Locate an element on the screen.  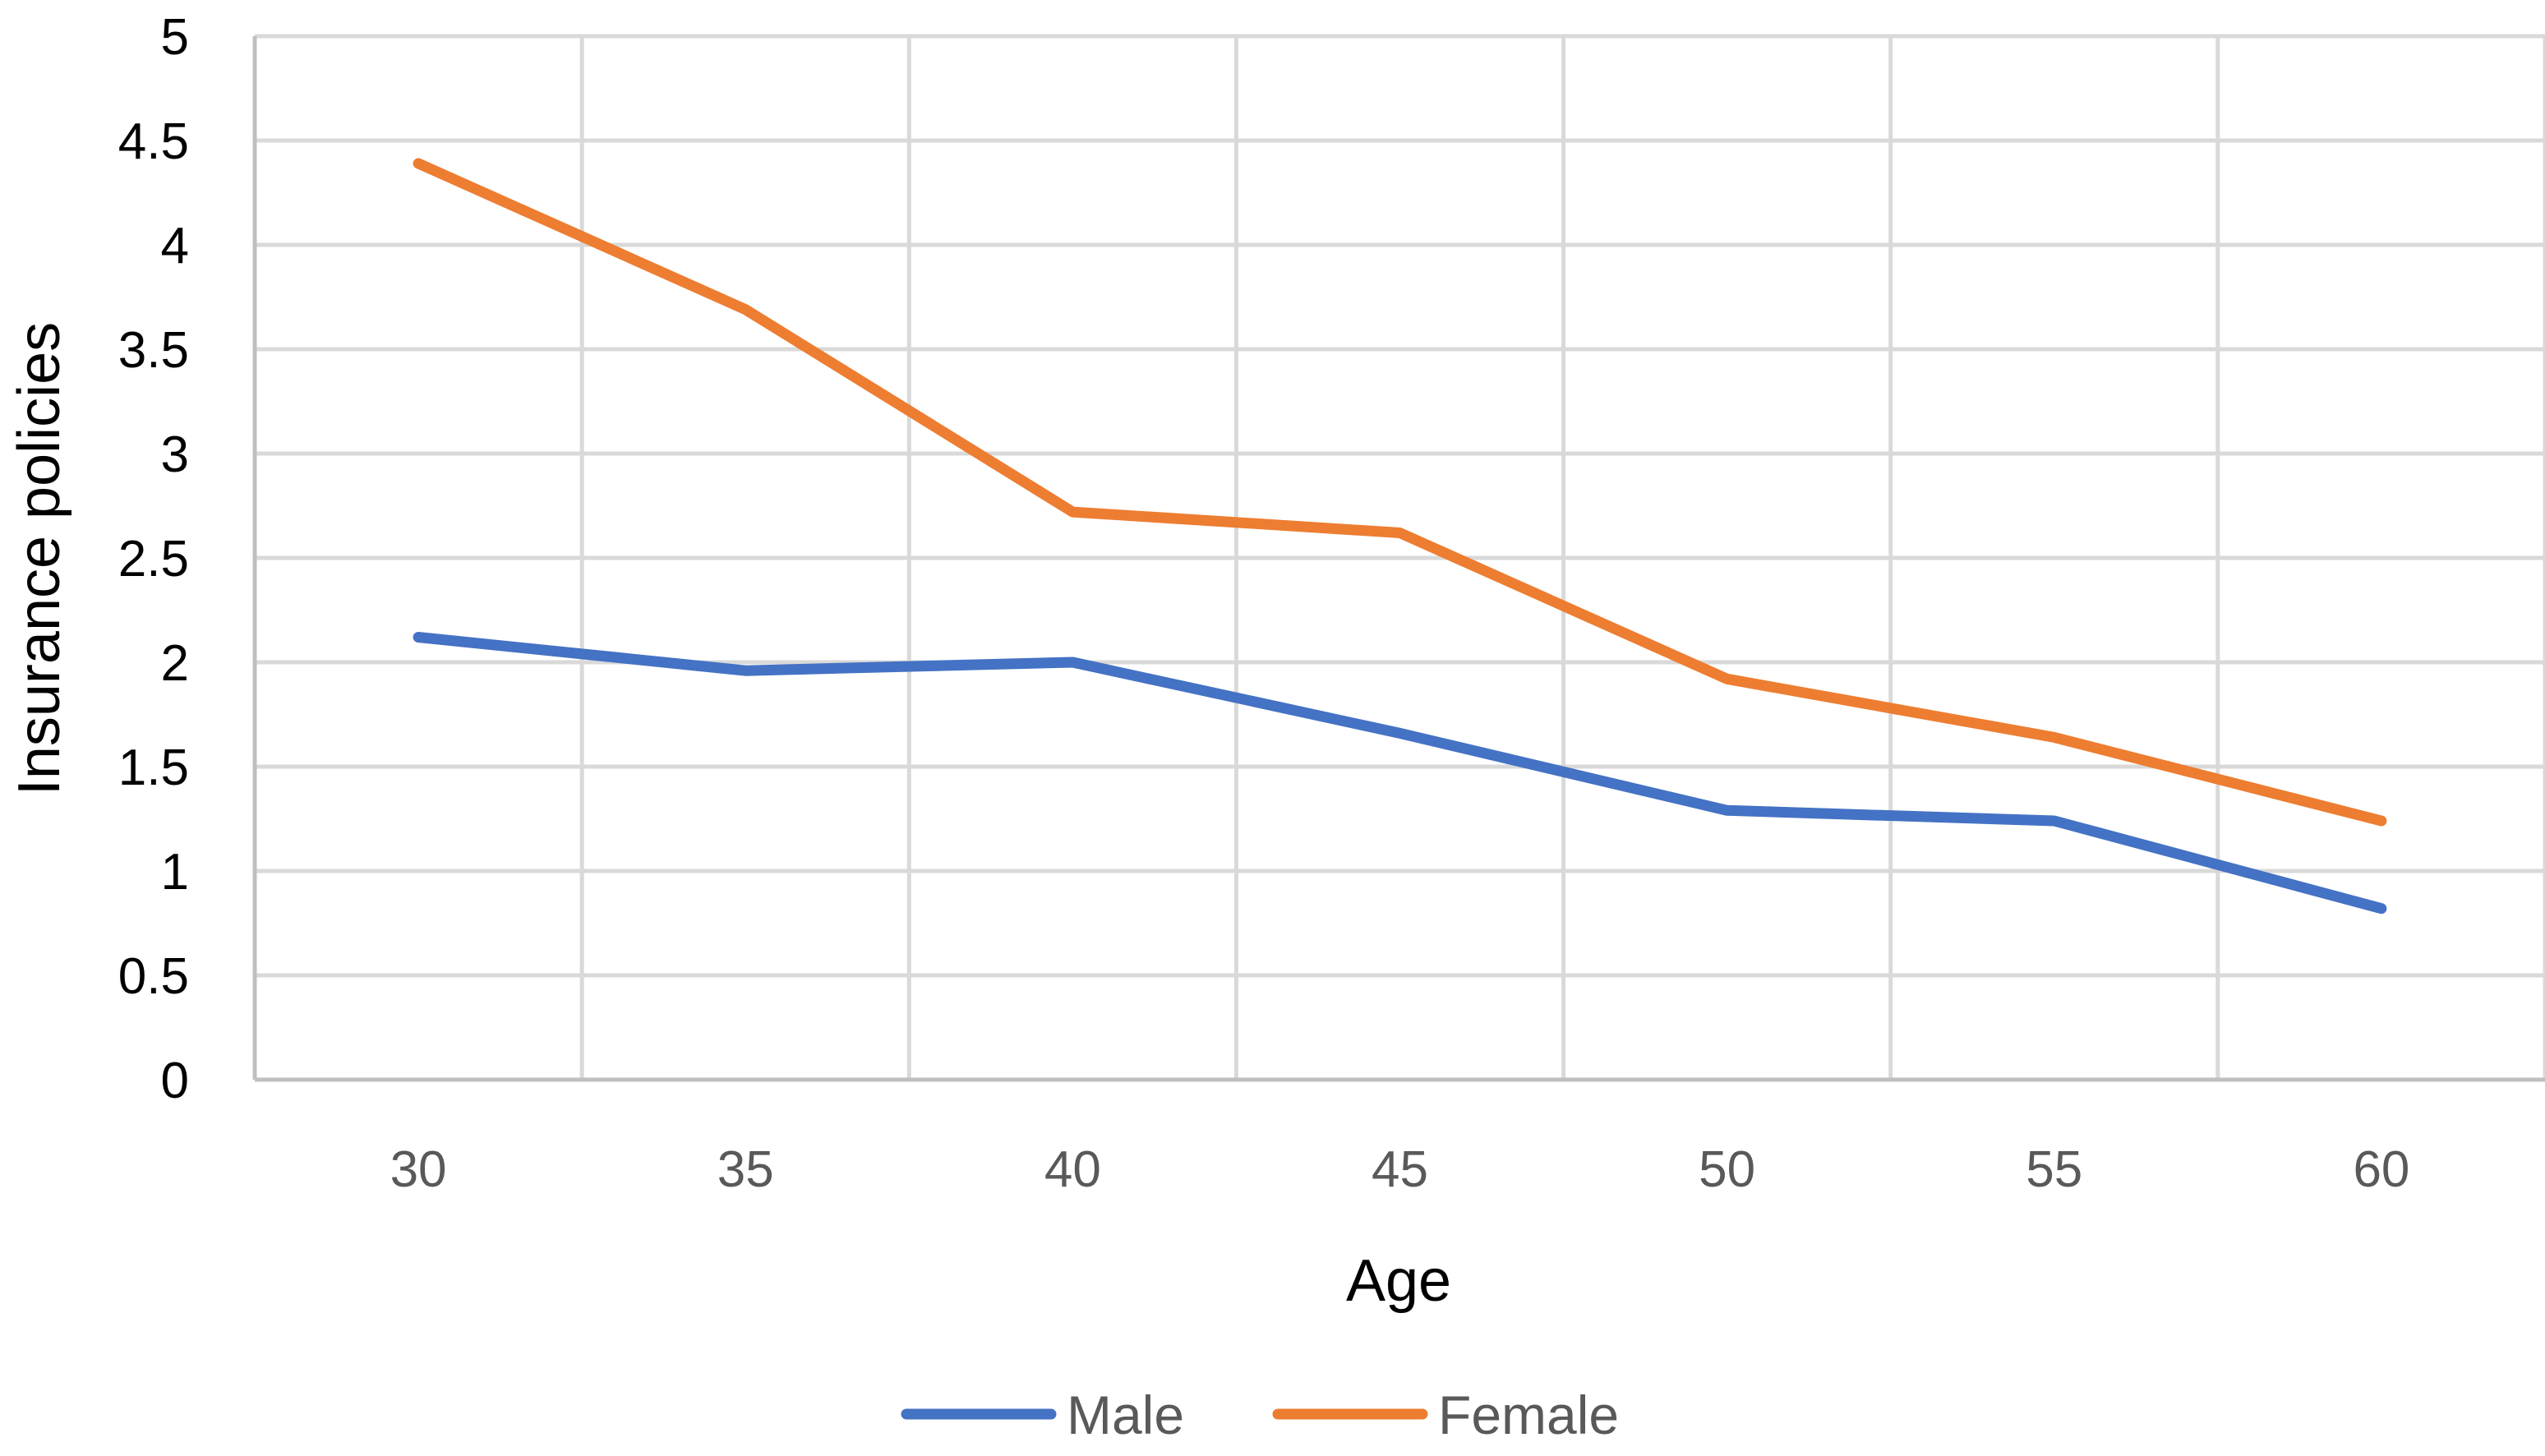
x-tick-label: 45 is located at coordinates (1400, 1169).